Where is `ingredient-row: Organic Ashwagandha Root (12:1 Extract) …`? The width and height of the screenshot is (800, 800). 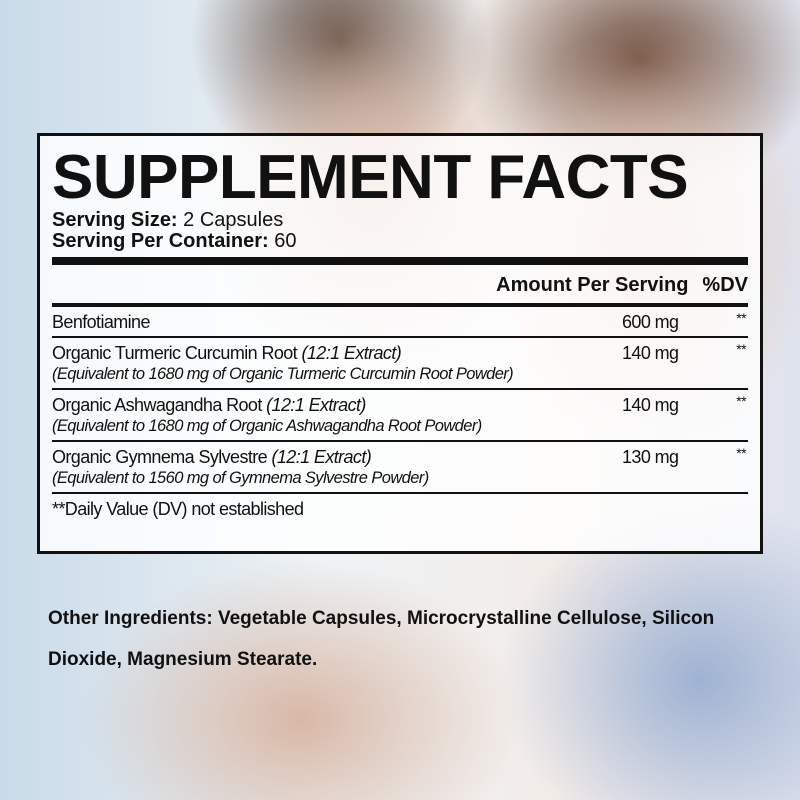
ingredient-row: Organic Ashwagandha Root (12:1 Extract) … is located at coordinates (400, 416).